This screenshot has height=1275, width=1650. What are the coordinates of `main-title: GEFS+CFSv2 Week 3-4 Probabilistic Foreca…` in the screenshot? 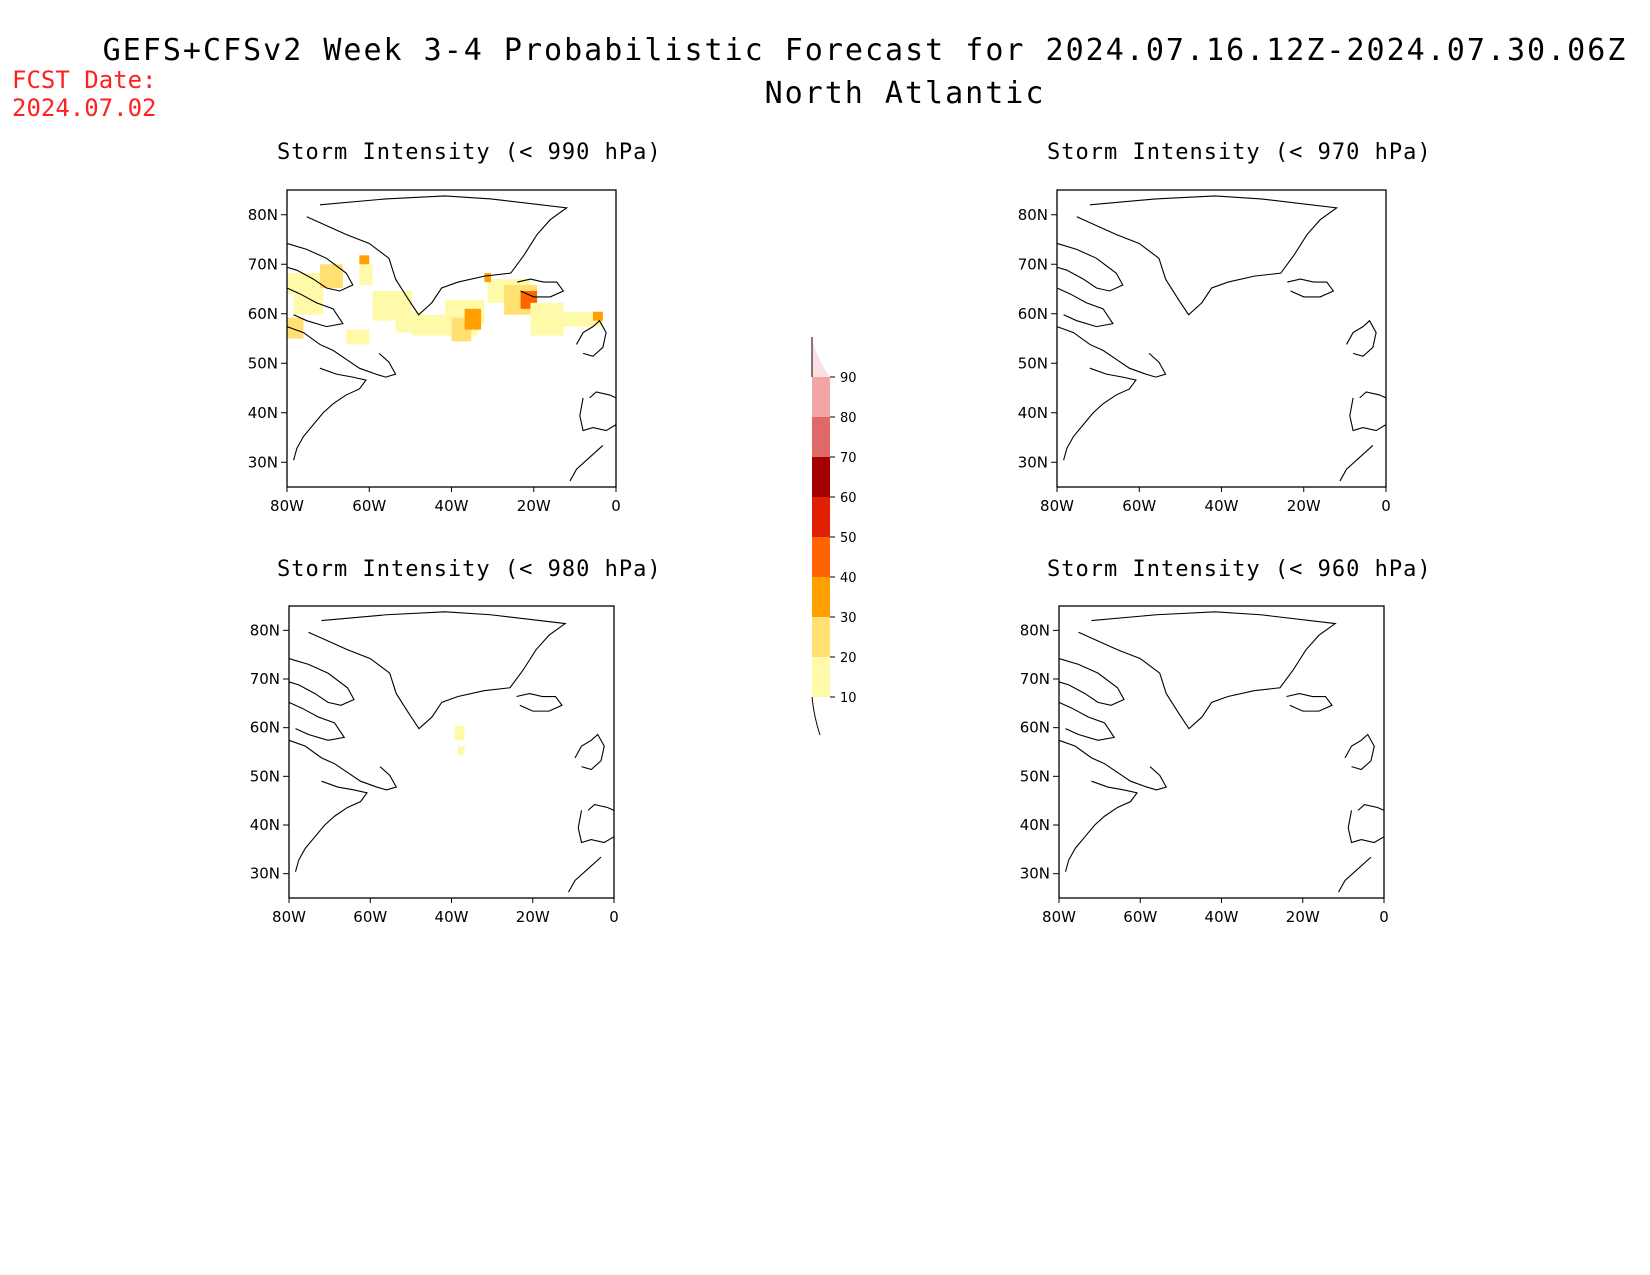 It's located at (865, 50).